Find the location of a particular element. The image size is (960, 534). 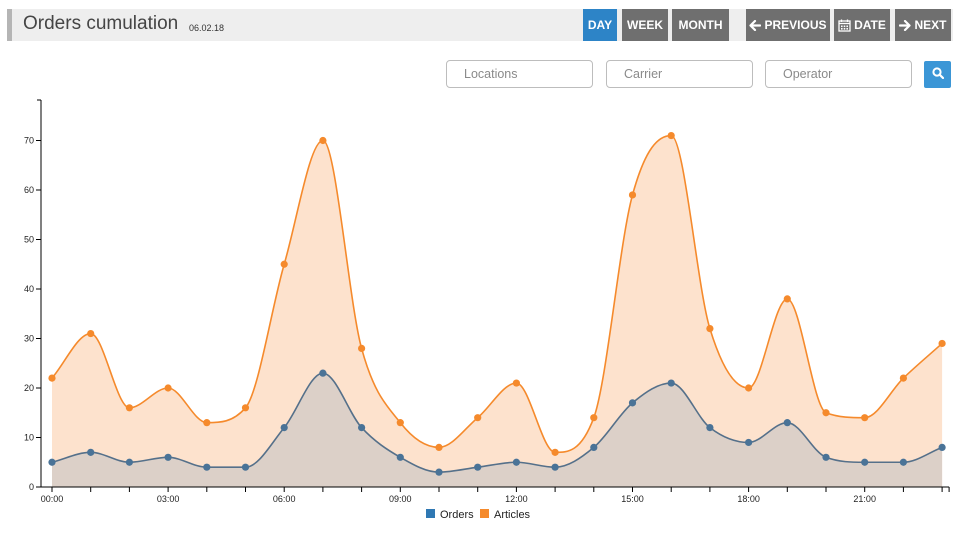

legend-swatch-articles is located at coordinates (484, 513).